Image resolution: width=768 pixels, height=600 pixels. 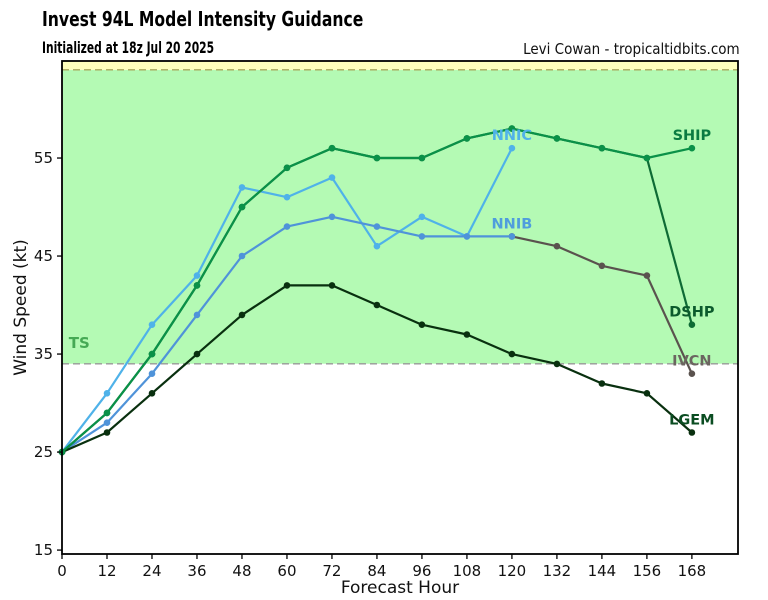 What do you see at coordinates (331, 571) in the screenshot?
I see `x-tick-label-72: 72` at bounding box center [331, 571].